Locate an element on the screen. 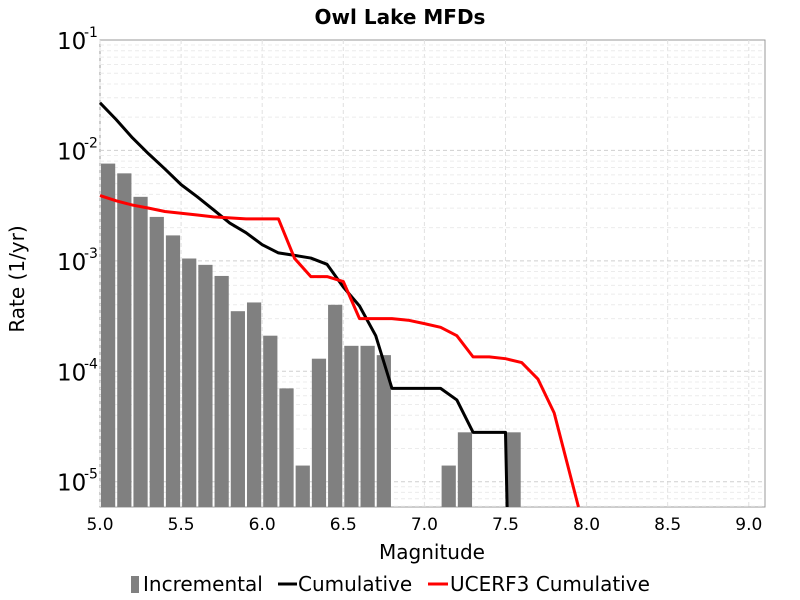 This screenshot has width=800, height=600. chart-title: Owl Lake MFDs is located at coordinates (400, 17).